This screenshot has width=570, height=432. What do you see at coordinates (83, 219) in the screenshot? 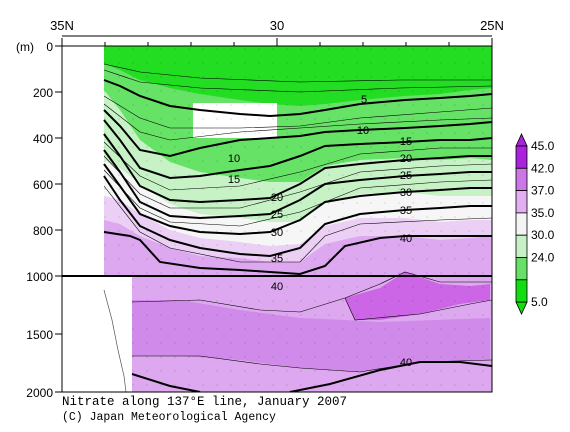
I see `no-data-mask-left` at bounding box center [83, 219].